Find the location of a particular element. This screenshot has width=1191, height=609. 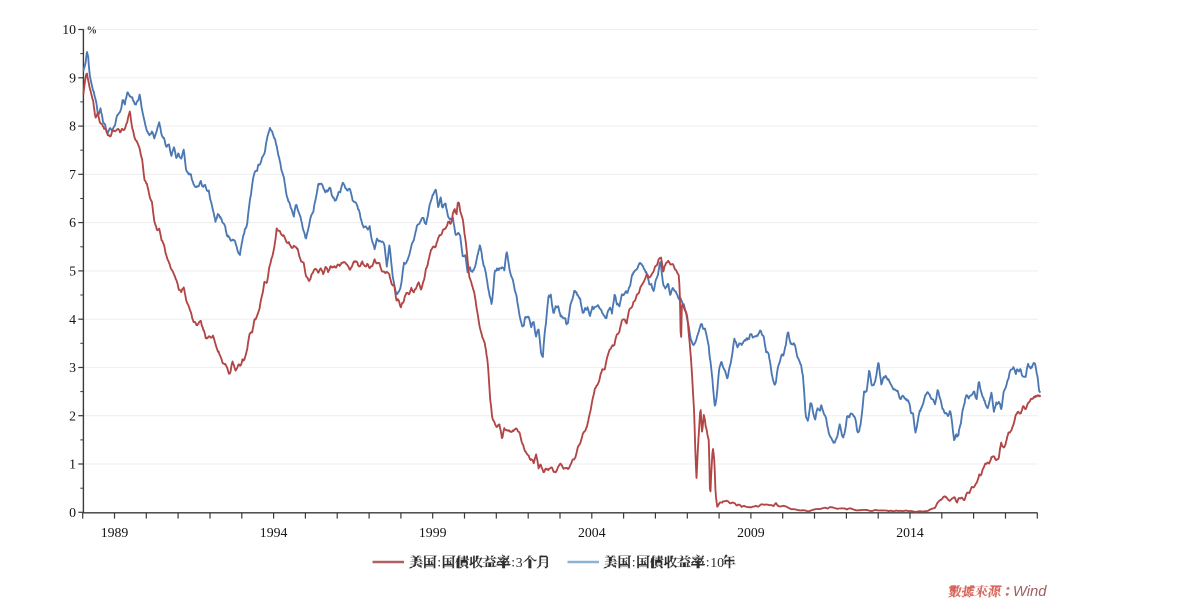

svg-text: 2009 is located at coordinates (751, 532).